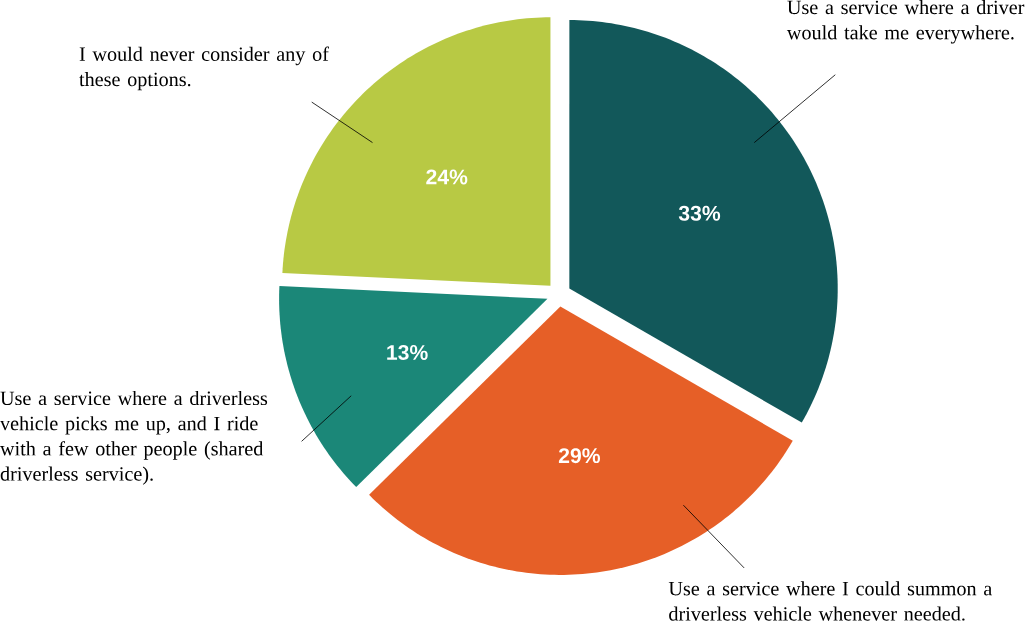  Describe the element at coordinates (407, 353) in the screenshot. I see `data-label: 13%` at that location.